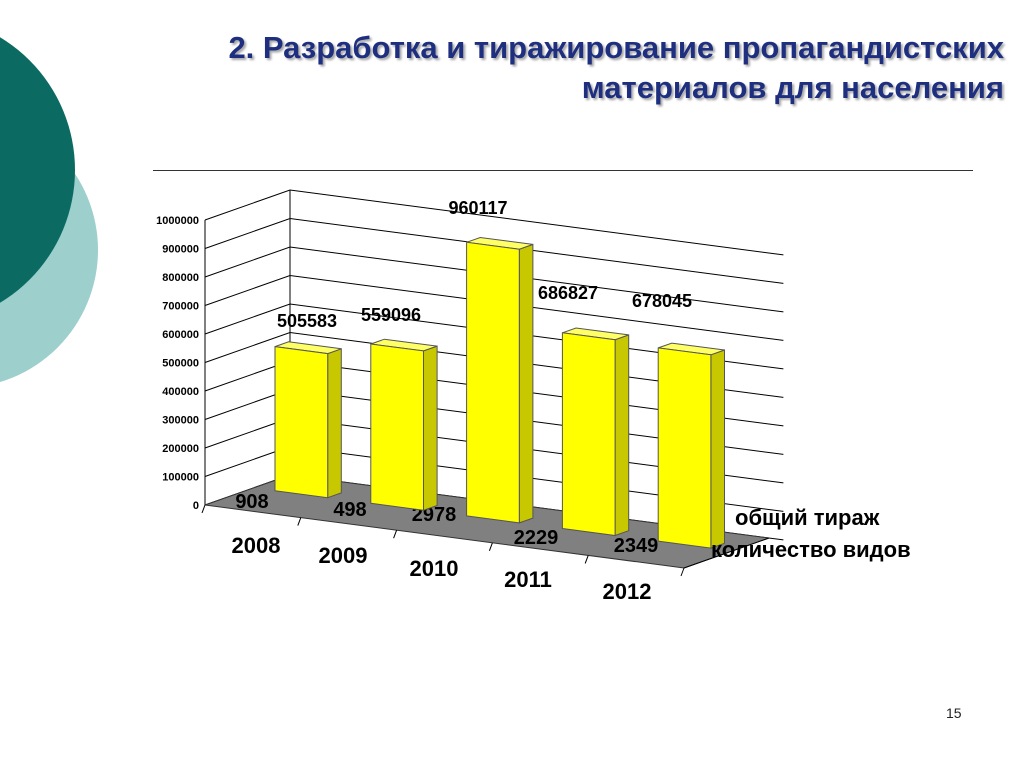 The width and height of the screenshot is (1024, 768). Describe the element at coordinates (627, 591) in the screenshot. I see `x-tick-label-2012: 2012` at that location.